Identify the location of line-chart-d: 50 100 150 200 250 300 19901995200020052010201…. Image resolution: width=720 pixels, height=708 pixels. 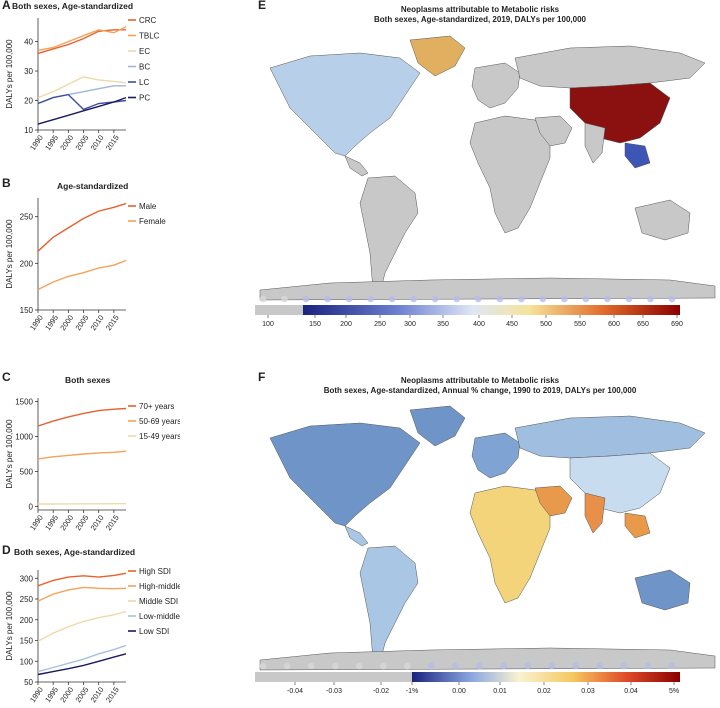
(92, 635).